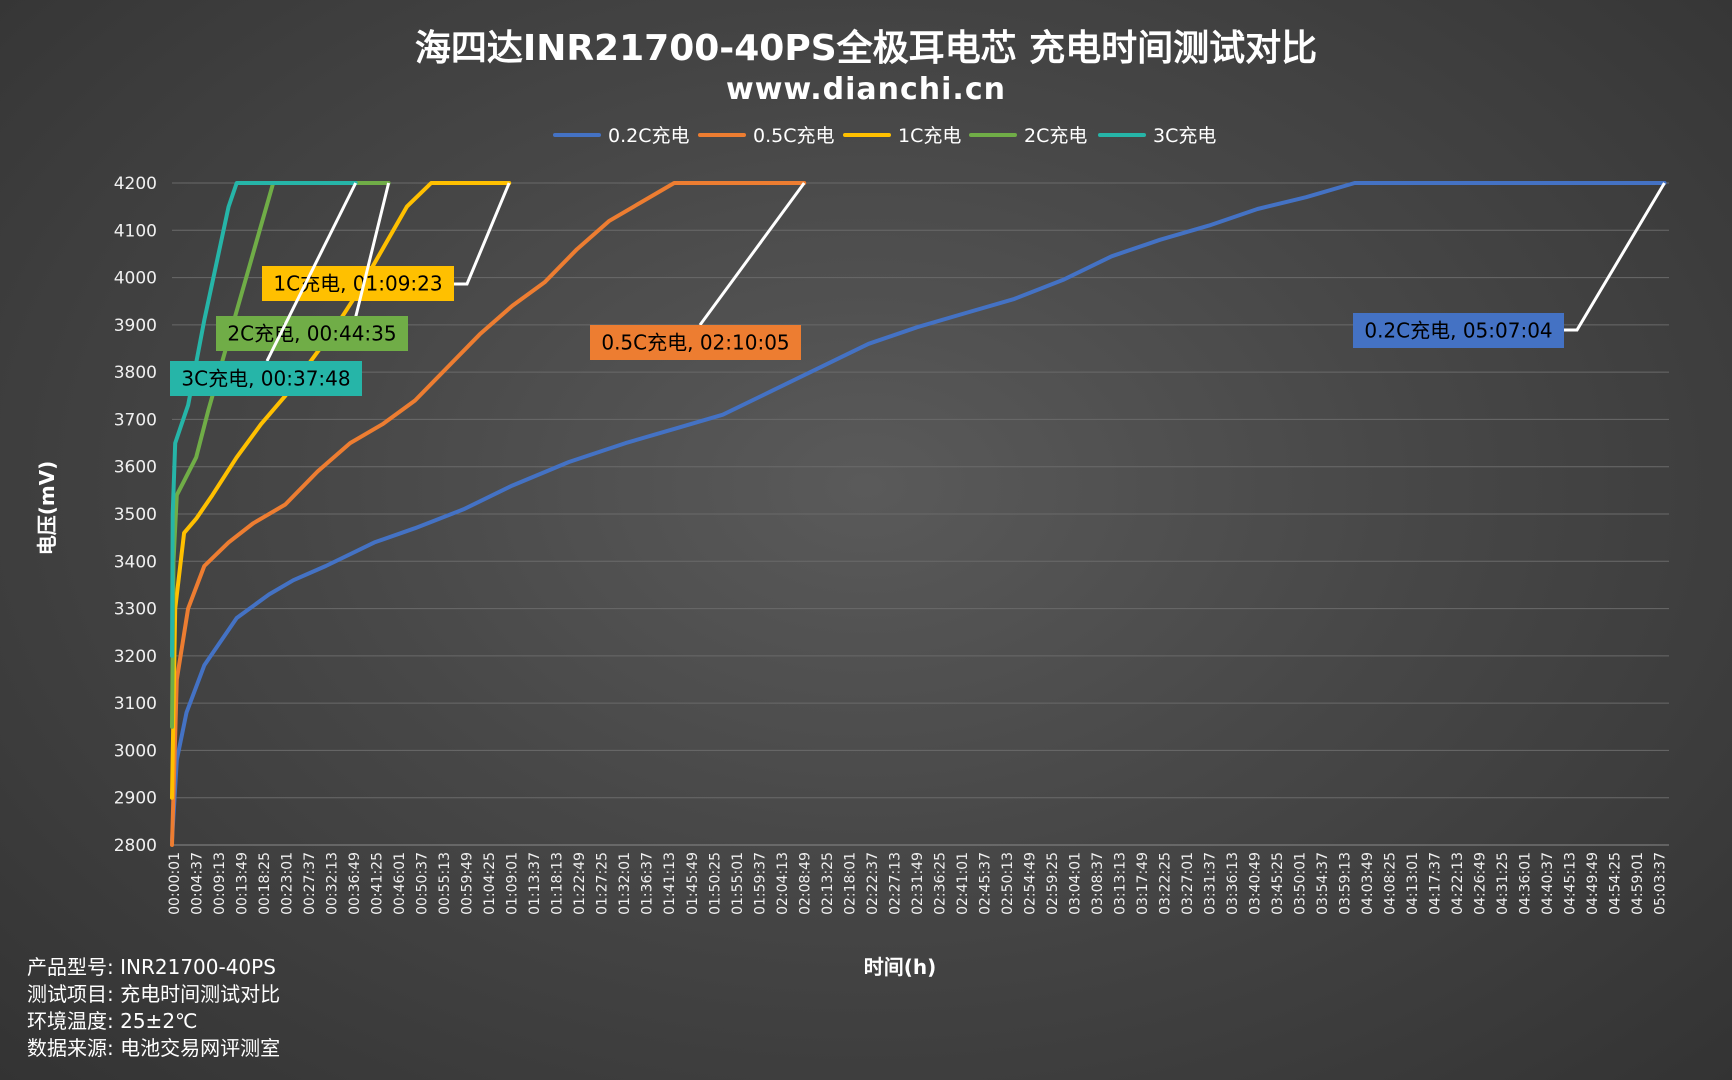 This screenshot has width=1732, height=1080. What do you see at coordinates (1368, 883) in the screenshot?
I see `x-tick-label: 04:03:49` at bounding box center [1368, 883].